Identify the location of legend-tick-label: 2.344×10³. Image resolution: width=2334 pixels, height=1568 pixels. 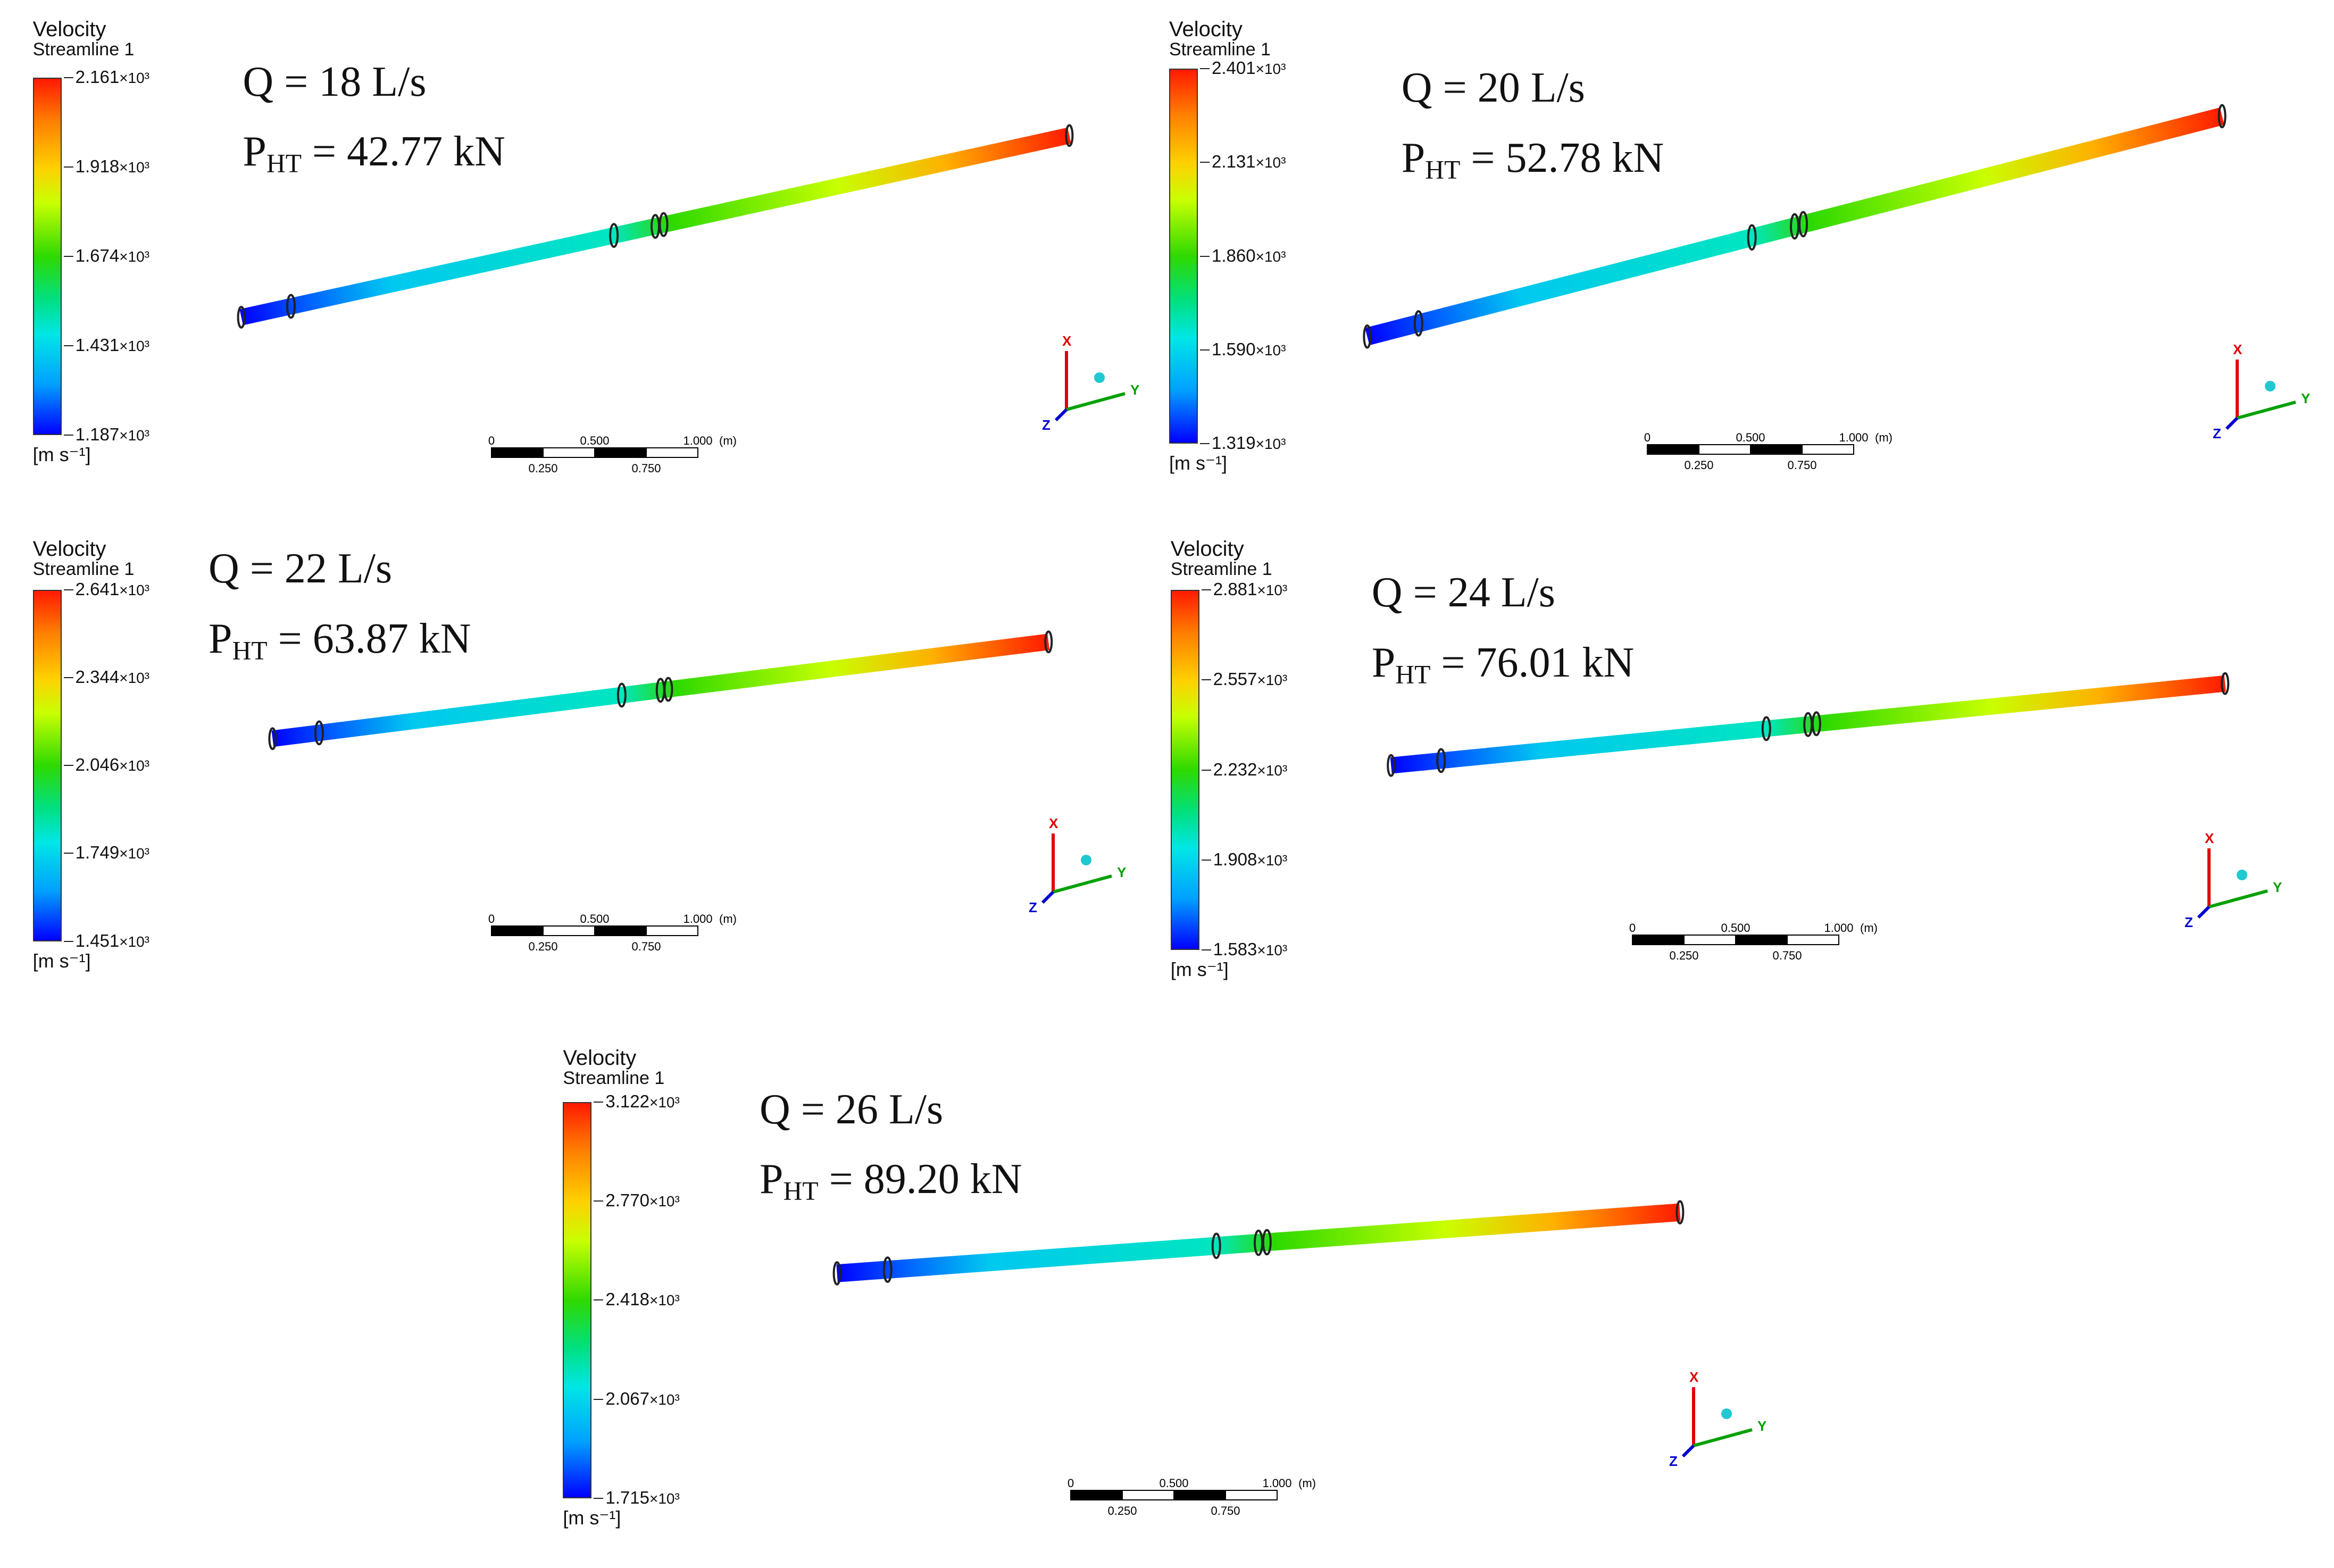
(106, 677).